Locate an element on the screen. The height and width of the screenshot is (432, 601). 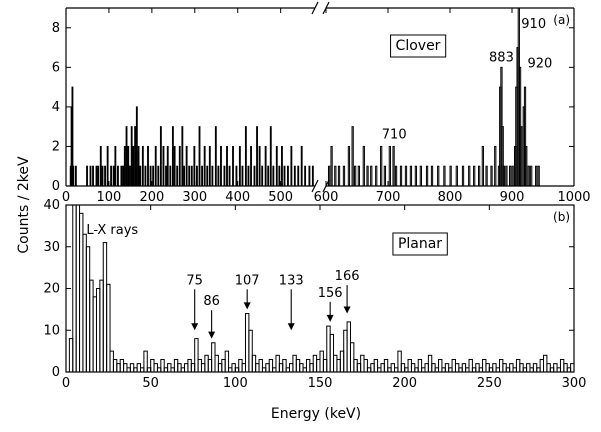
x-tick-label: 1000 is located at coordinates (573, 197).